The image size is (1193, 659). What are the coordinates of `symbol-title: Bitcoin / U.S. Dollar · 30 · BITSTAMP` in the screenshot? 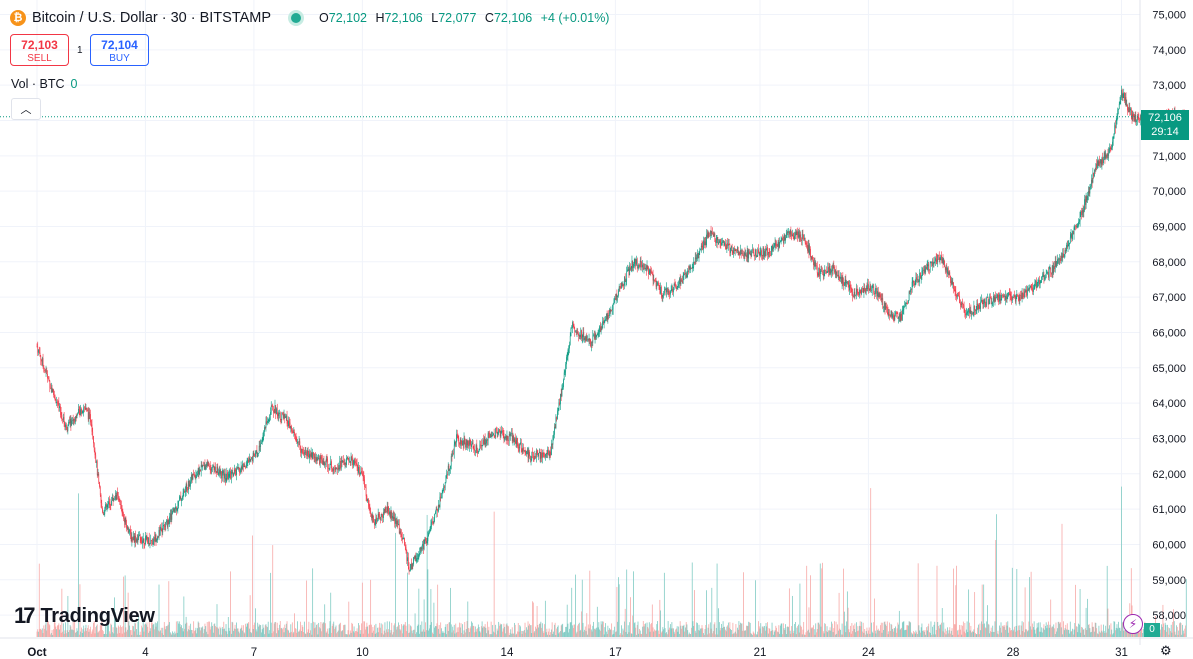 It's located at (152, 18).